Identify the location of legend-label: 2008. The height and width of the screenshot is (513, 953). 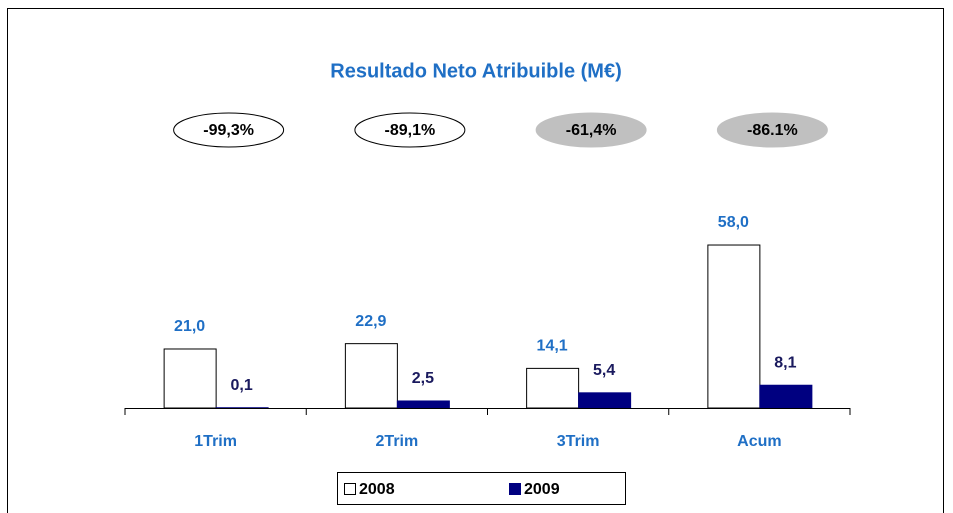
(377, 489).